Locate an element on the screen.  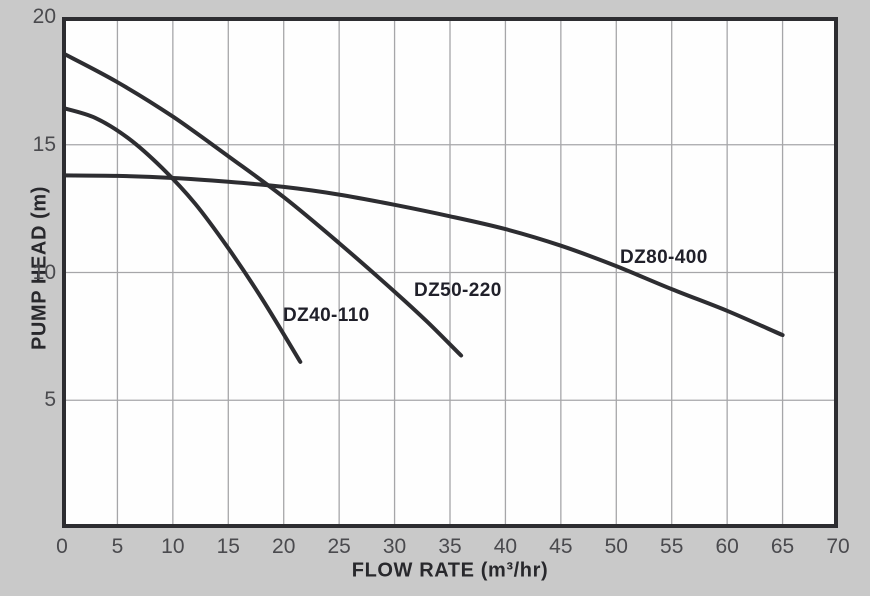
x-axis-title: FLOW RATE (m³/hr) is located at coordinates (450, 570).